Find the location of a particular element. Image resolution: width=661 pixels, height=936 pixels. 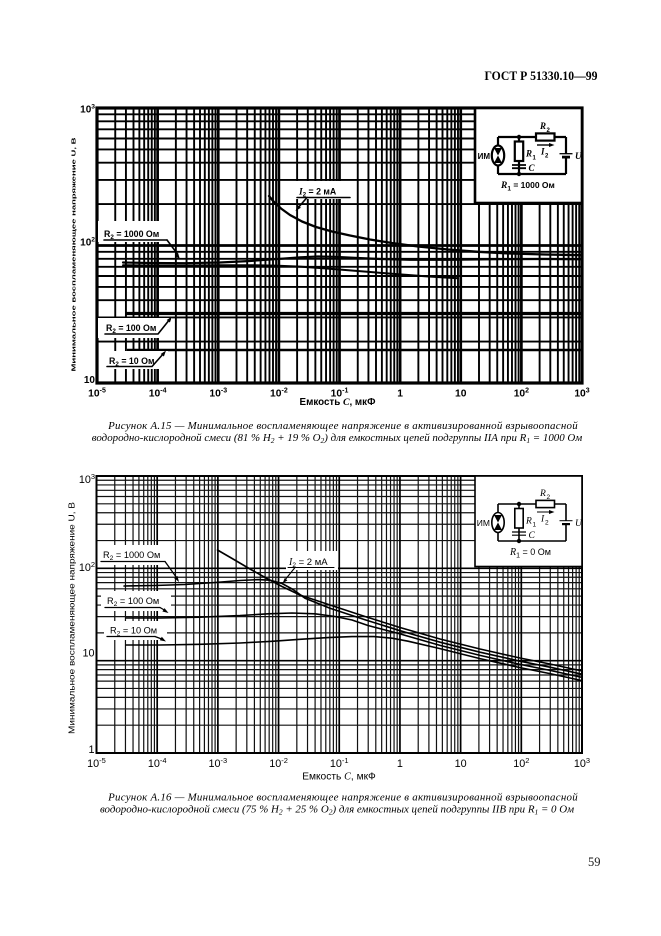

svg-text: R1 = 0 Ом is located at coordinates (530, 553).